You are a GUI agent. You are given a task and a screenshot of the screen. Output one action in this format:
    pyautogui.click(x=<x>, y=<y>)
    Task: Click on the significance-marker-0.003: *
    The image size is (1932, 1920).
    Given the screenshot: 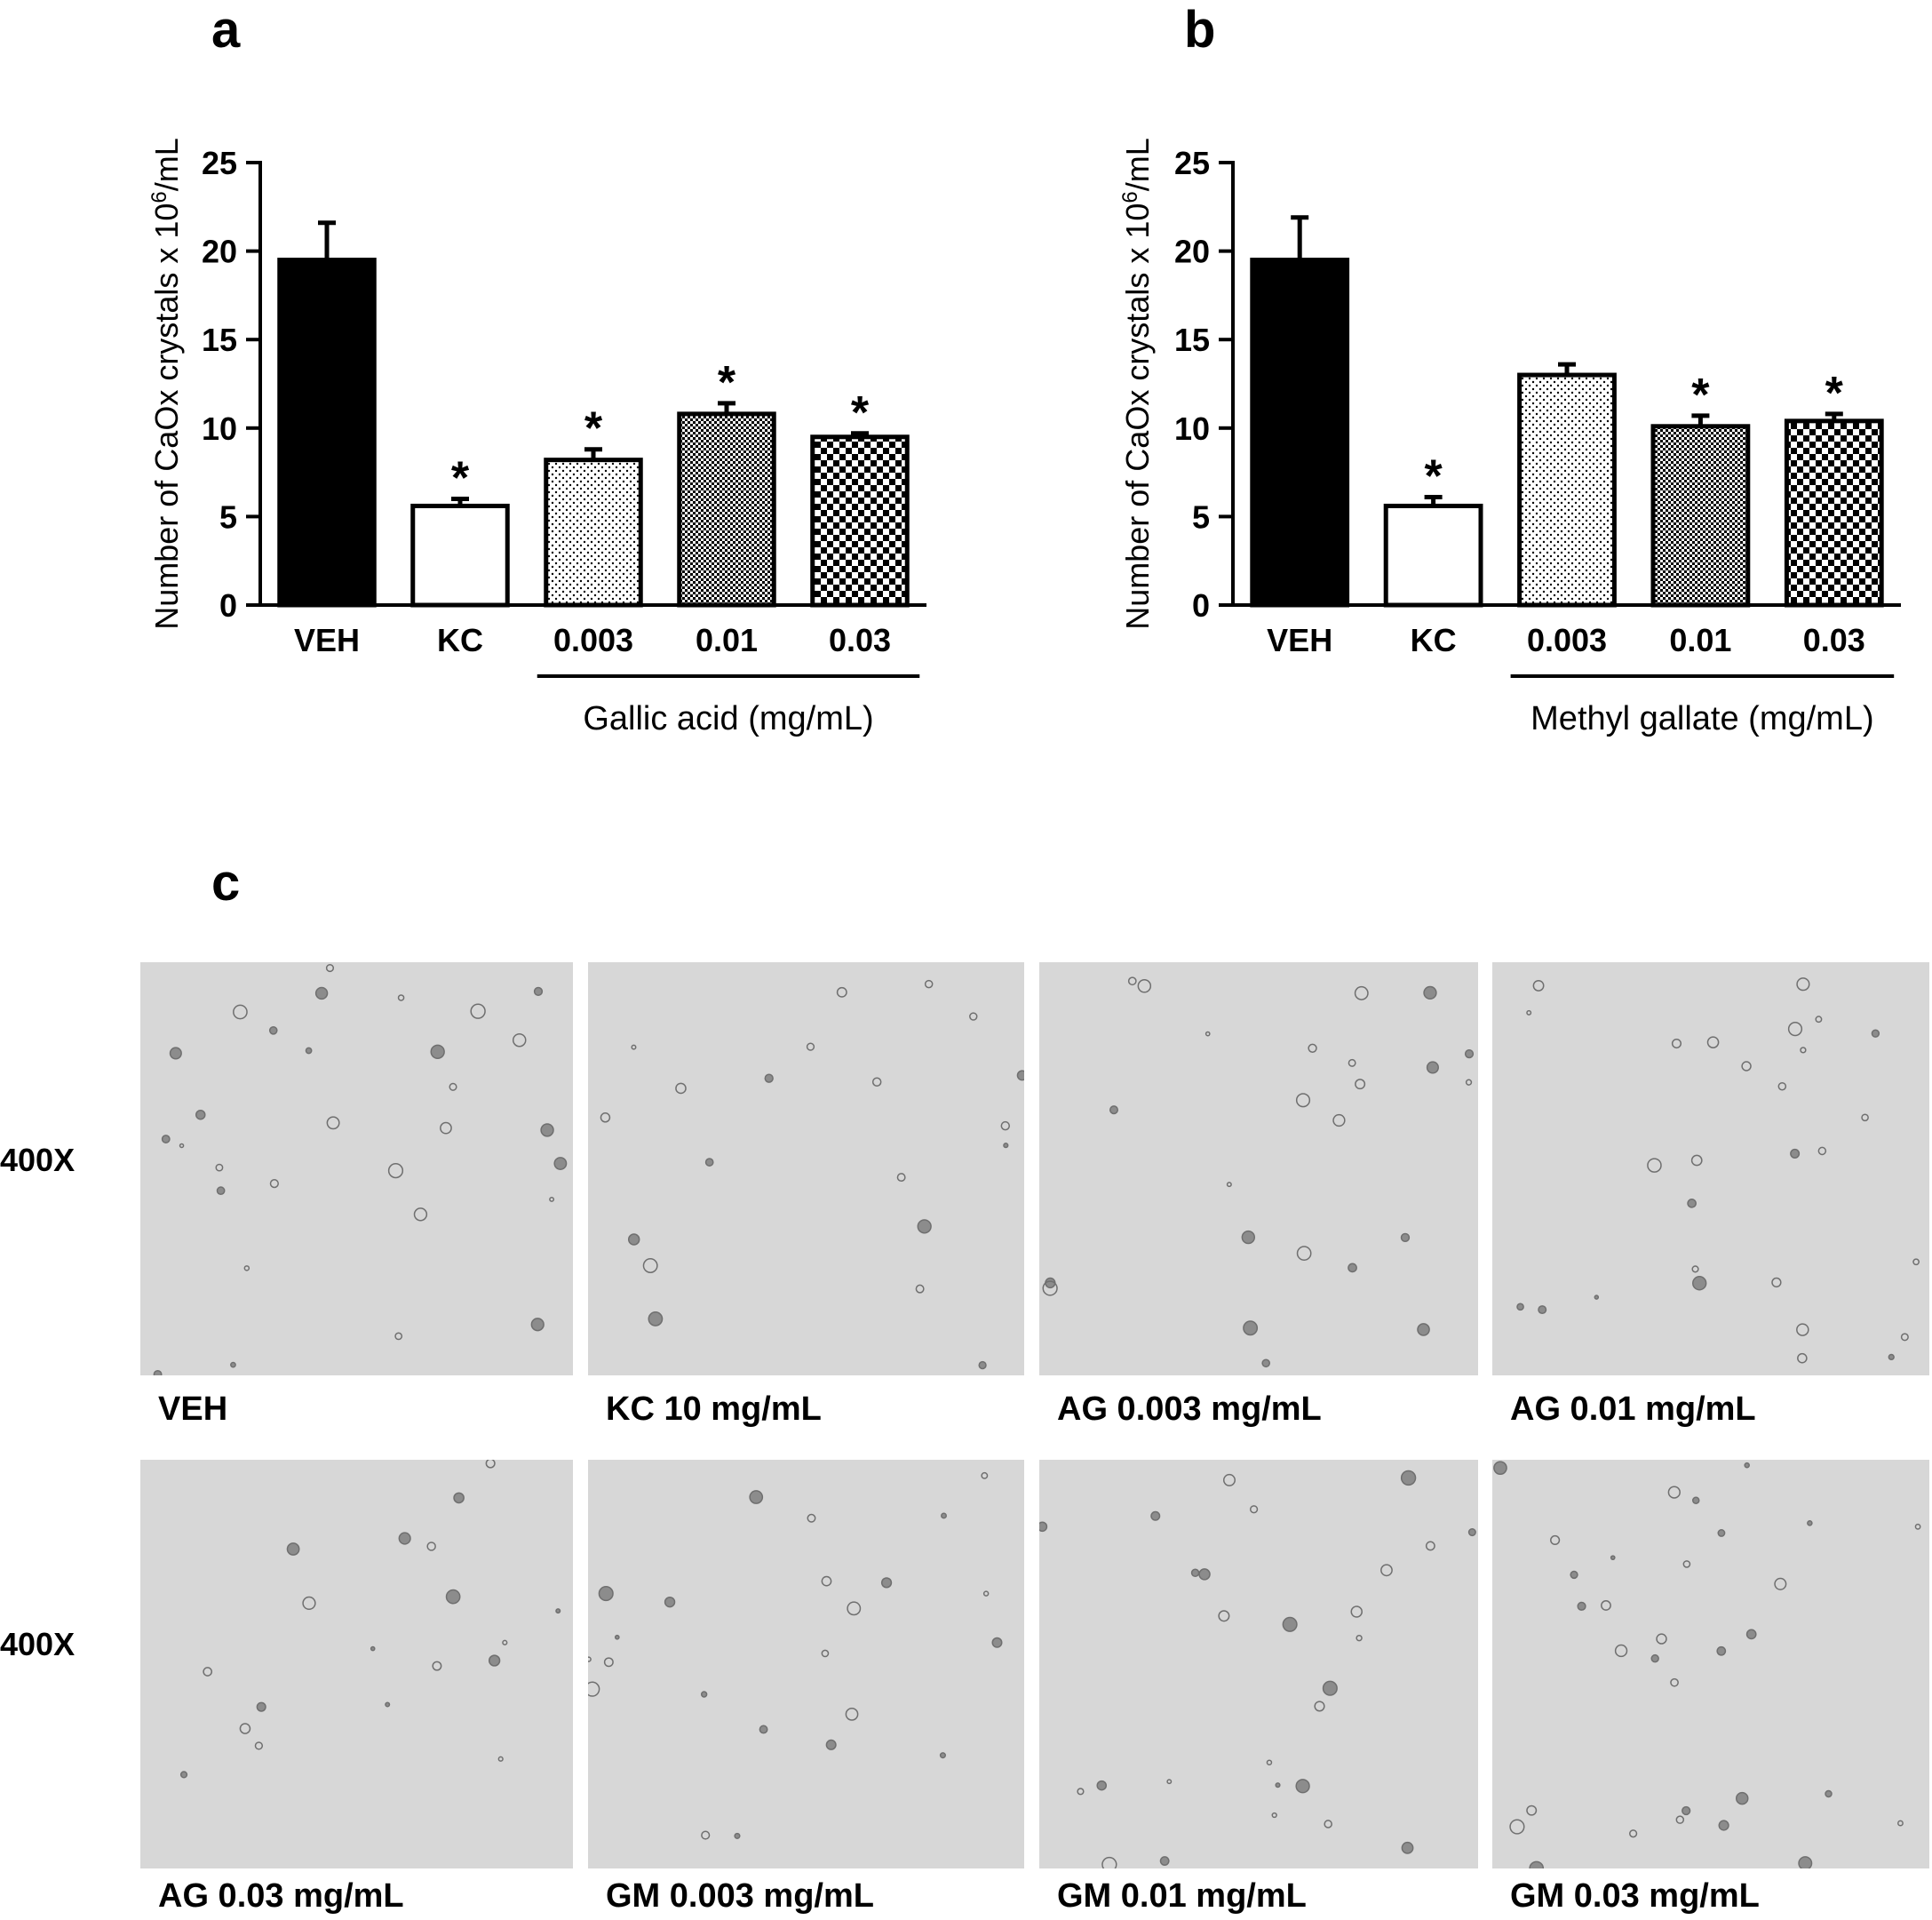 What is the action you would take?
    pyautogui.click(x=593, y=429)
    